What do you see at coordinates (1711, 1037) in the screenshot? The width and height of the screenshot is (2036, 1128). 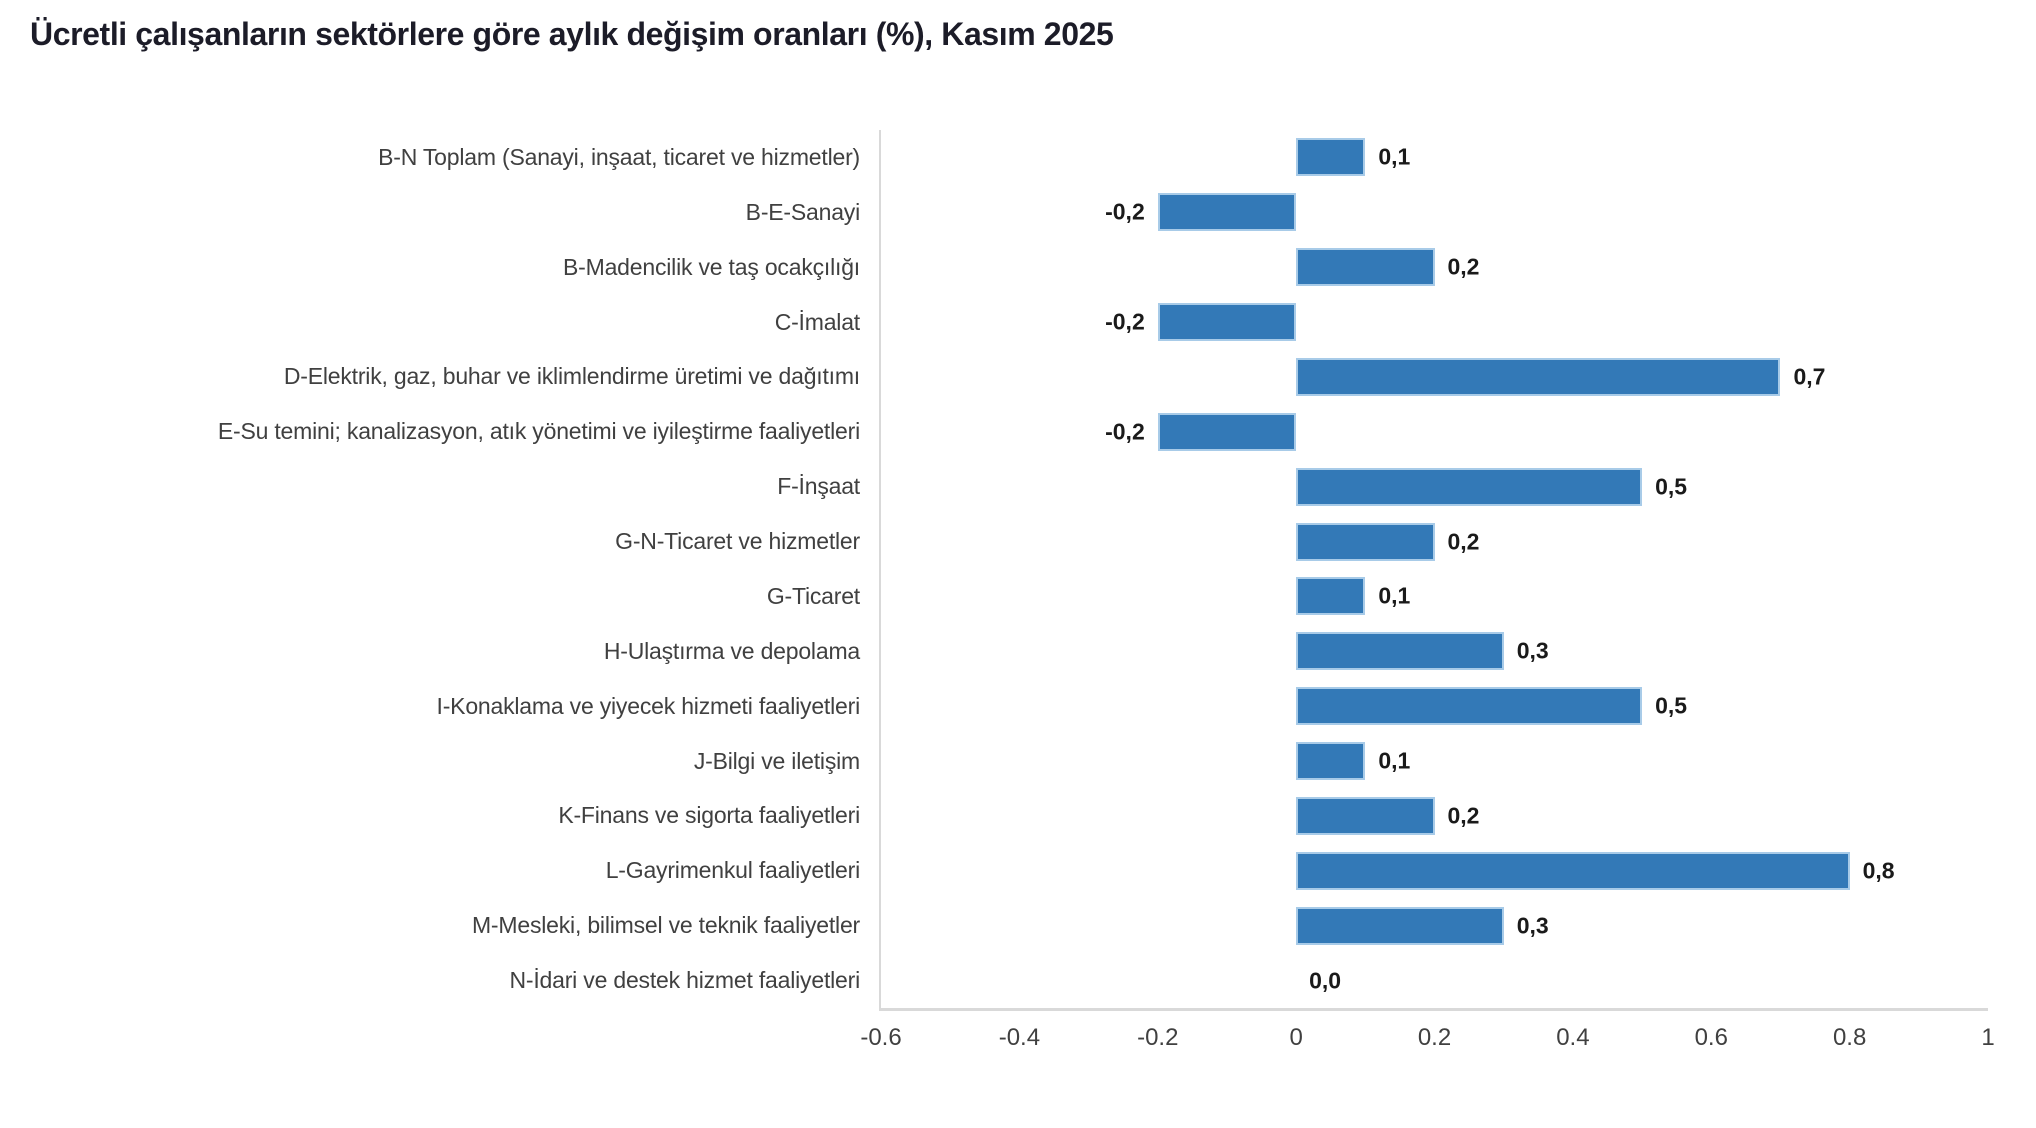 I see `x-tick-label: 0.6` at bounding box center [1711, 1037].